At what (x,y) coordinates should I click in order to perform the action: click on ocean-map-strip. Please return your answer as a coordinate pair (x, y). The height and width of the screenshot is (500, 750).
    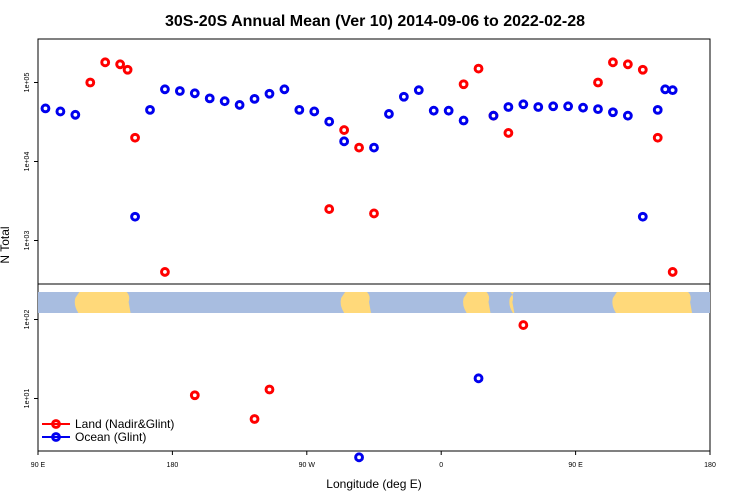
    Looking at the image, I should click on (374, 302).